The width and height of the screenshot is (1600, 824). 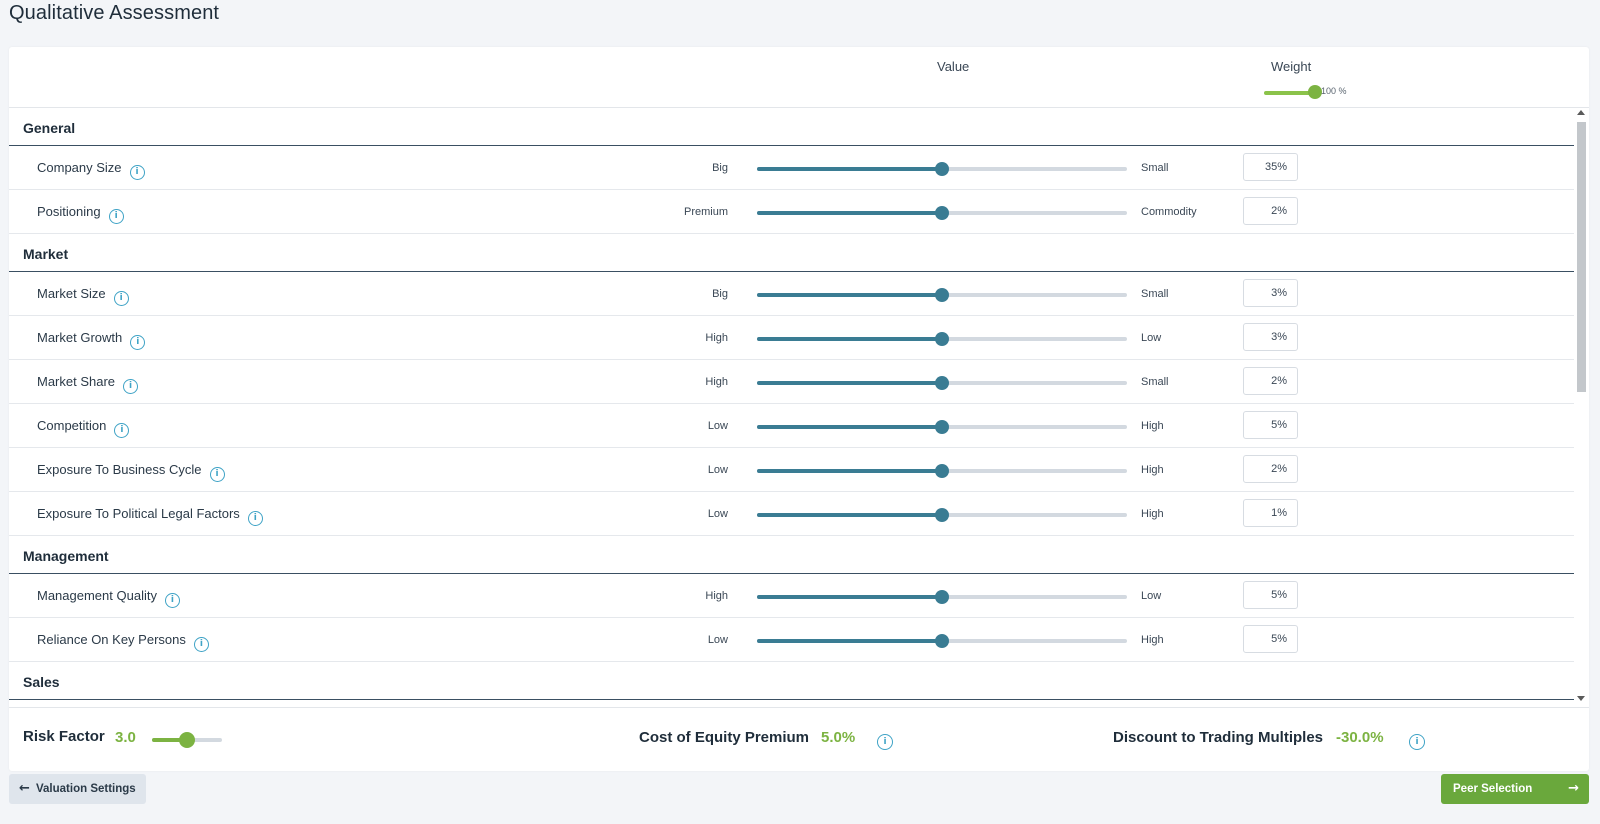 I want to click on criterion-label-text: Competition, so click(x=72, y=425).